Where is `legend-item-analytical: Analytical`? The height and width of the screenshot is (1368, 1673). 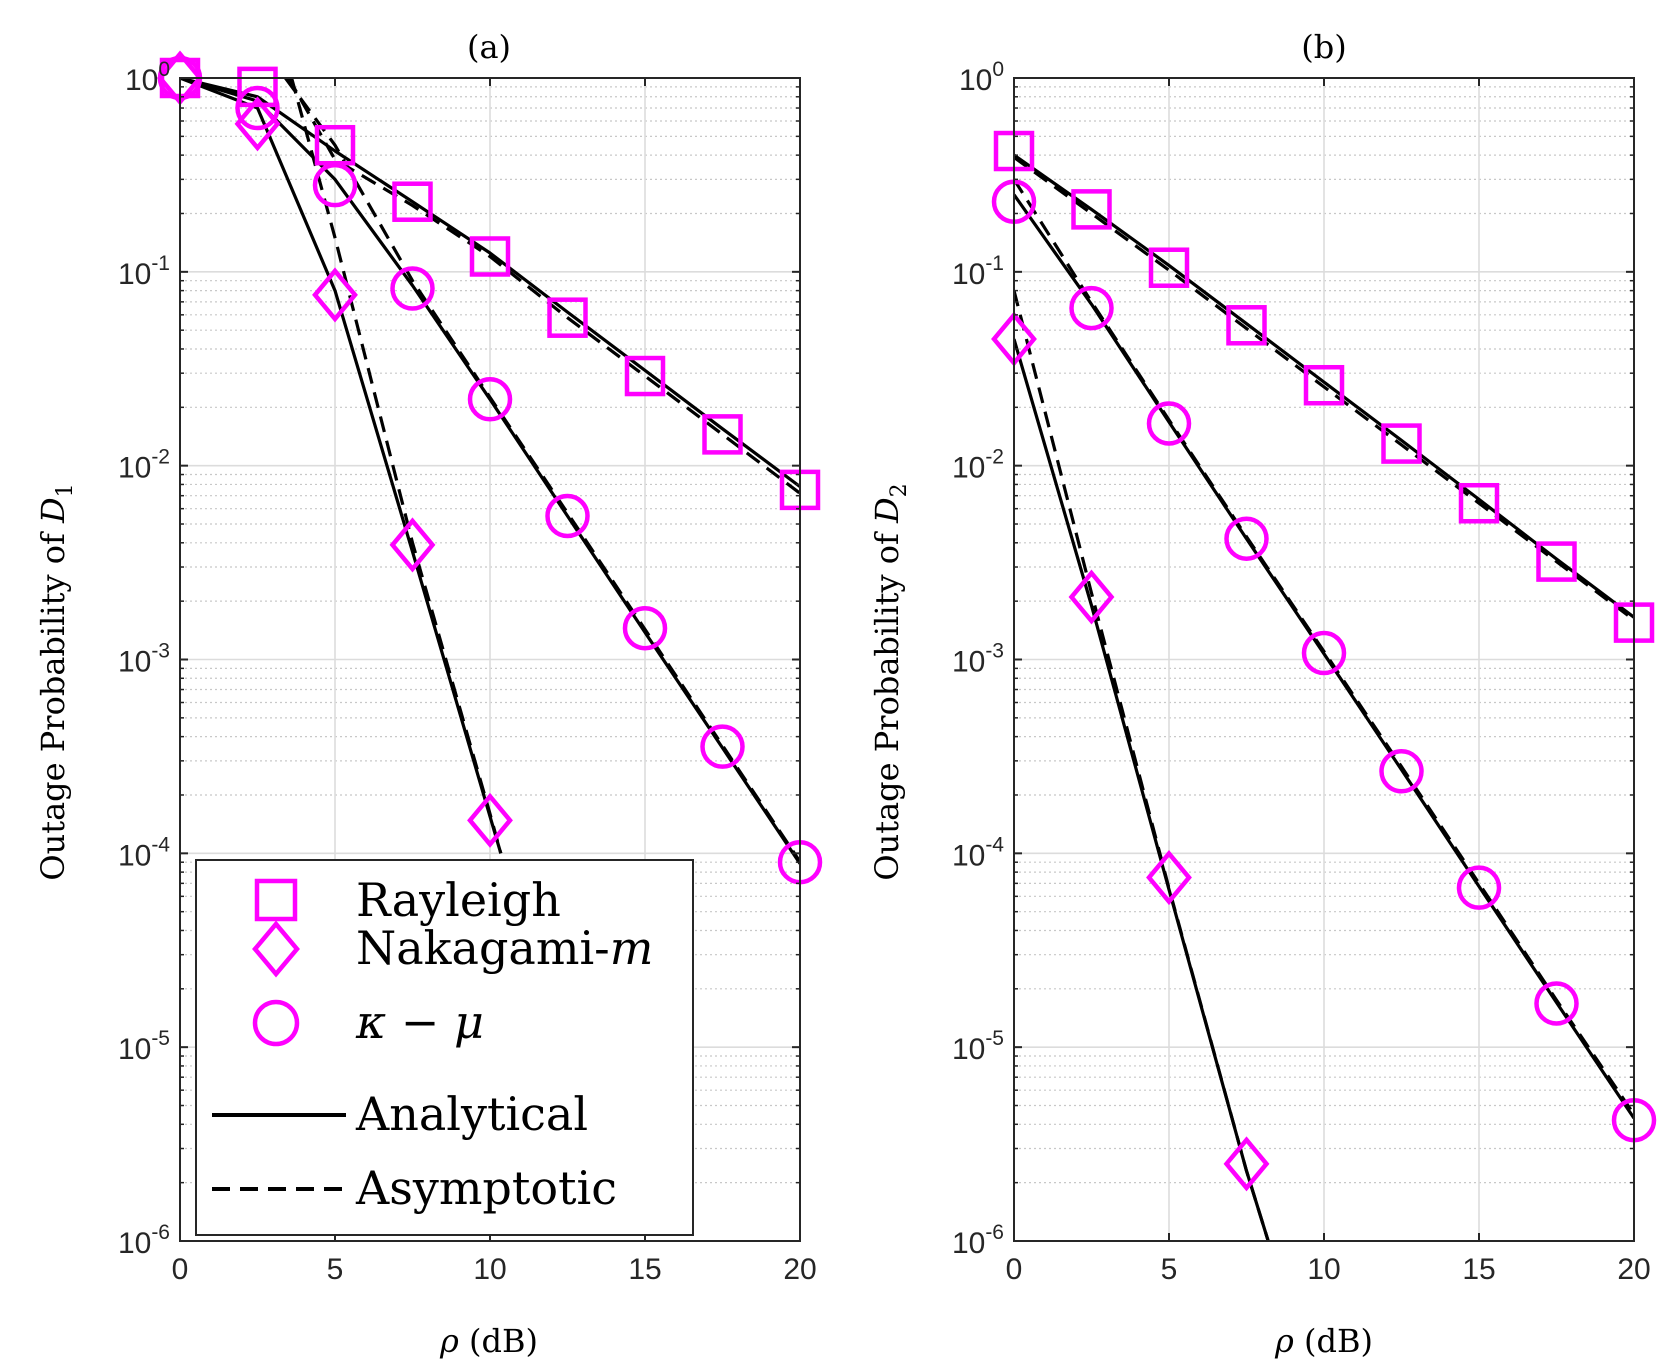
legend-item-analytical: Analytical is located at coordinates (400, 1114).